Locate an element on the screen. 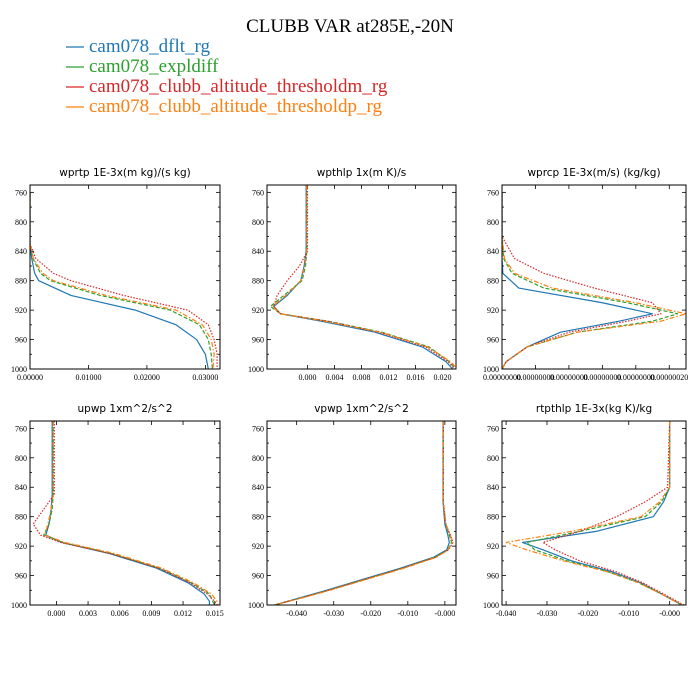 The height and width of the screenshot is (700, 700). x-tick-label: 0.012 is located at coordinates (389, 377).